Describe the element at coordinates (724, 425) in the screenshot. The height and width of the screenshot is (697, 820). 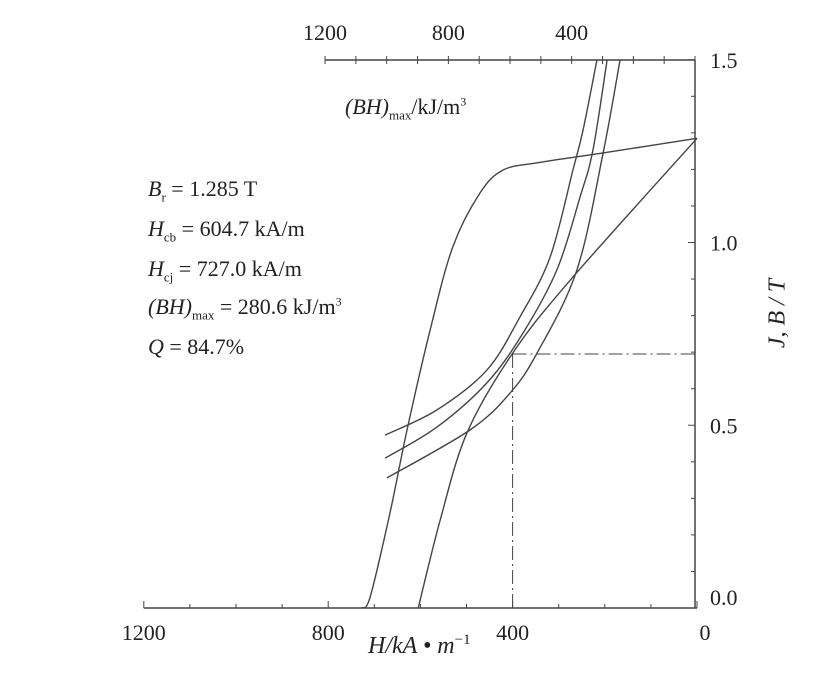
I see `y-tick-label: 0.5` at that location.